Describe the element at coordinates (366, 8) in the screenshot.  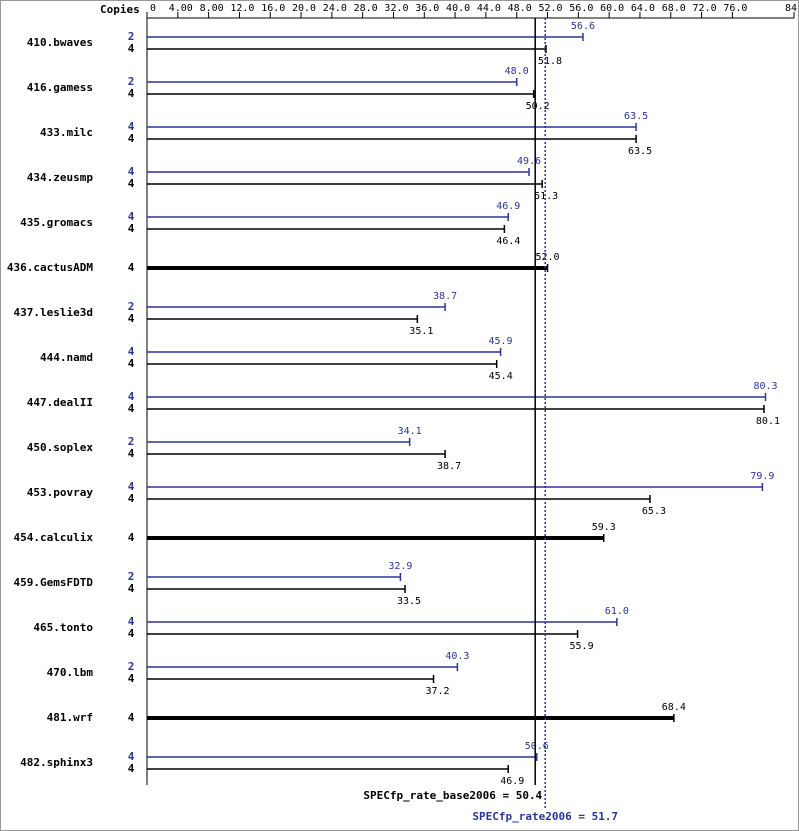
I see `x-tick-label: 28.0` at that location.